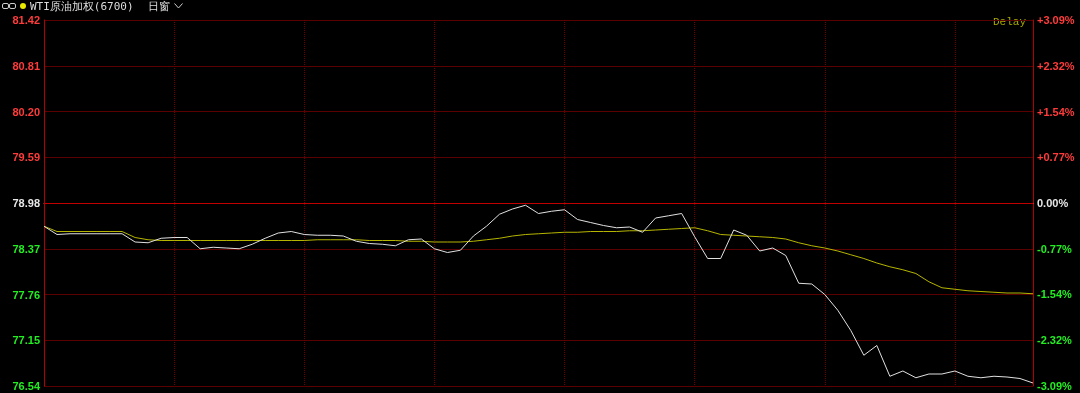 The width and height of the screenshot is (1080, 393). Describe the element at coordinates (1056, 157) in the screenshot. I see `y2-tick-label: +0.77%` at that location.